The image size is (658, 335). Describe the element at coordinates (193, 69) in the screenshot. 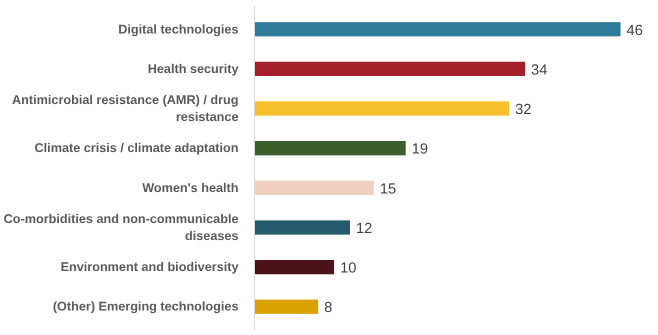

I see `y-tick-label: Health security` at that location.